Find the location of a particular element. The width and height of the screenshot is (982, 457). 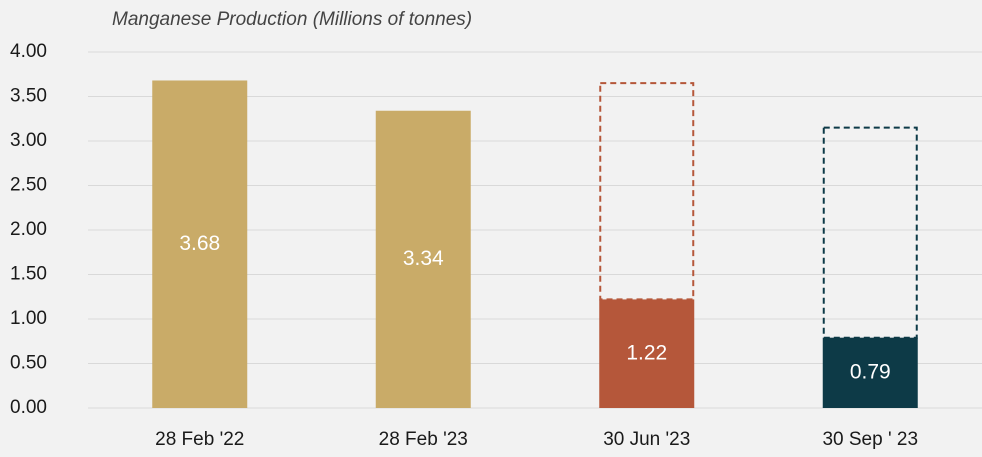

y-tick-label: 4.00 is located at coordinates (28, 51).